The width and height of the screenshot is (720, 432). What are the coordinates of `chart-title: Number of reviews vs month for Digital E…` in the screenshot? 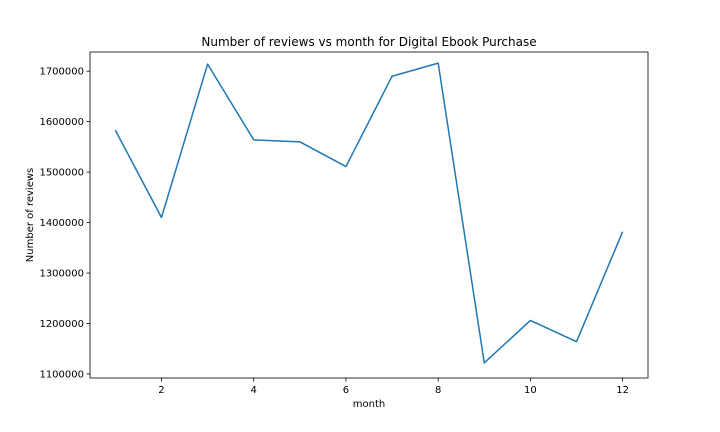 It's located at (368, 42).